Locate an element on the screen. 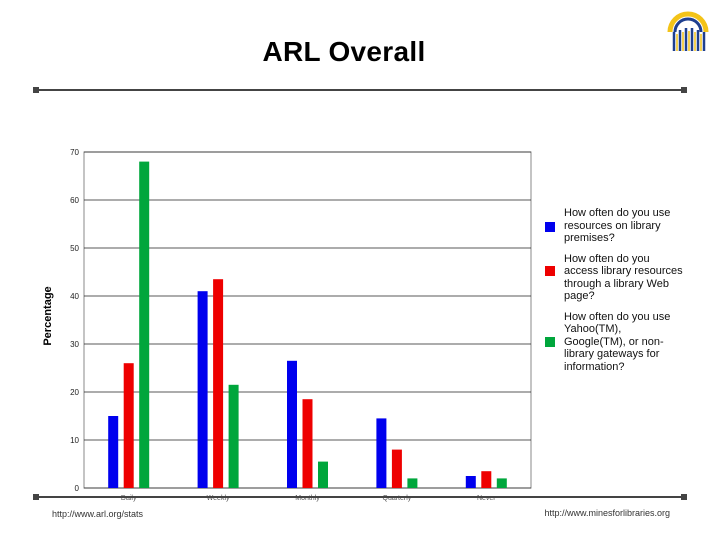  x-tick-label: Never is located at coordinates (486, 498).